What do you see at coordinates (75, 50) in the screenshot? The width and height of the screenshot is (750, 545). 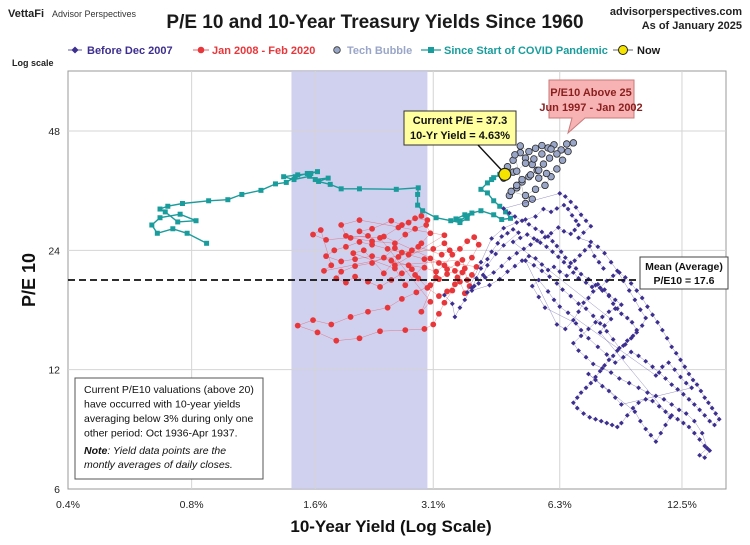 I see `legend-marker-before2007` at bounding box center [75, 50].